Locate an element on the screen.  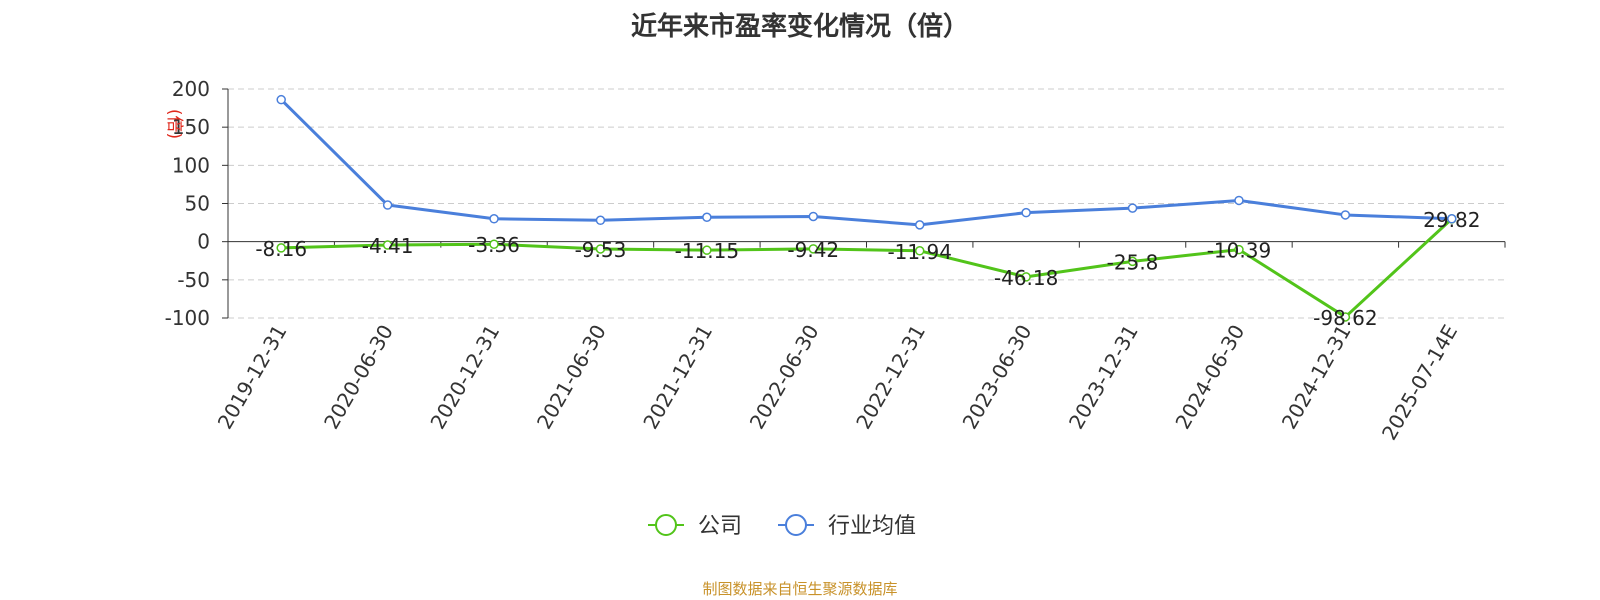
data-label: -11.94 is located at coordinates (919, 252).